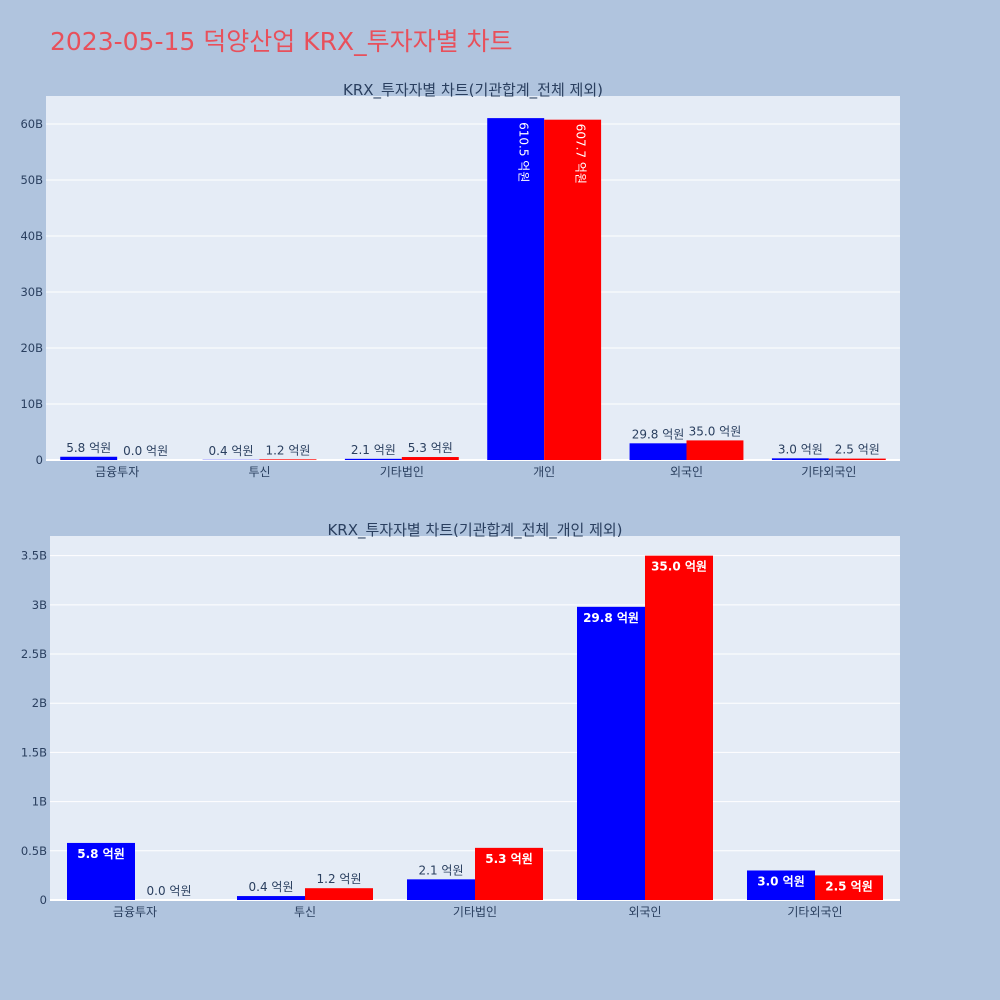 This screenshot has height=1000, width=1000. Describe the element at coordinates (39, 703) in the screenshot. I see `y-tick-label: 2B` at that location.